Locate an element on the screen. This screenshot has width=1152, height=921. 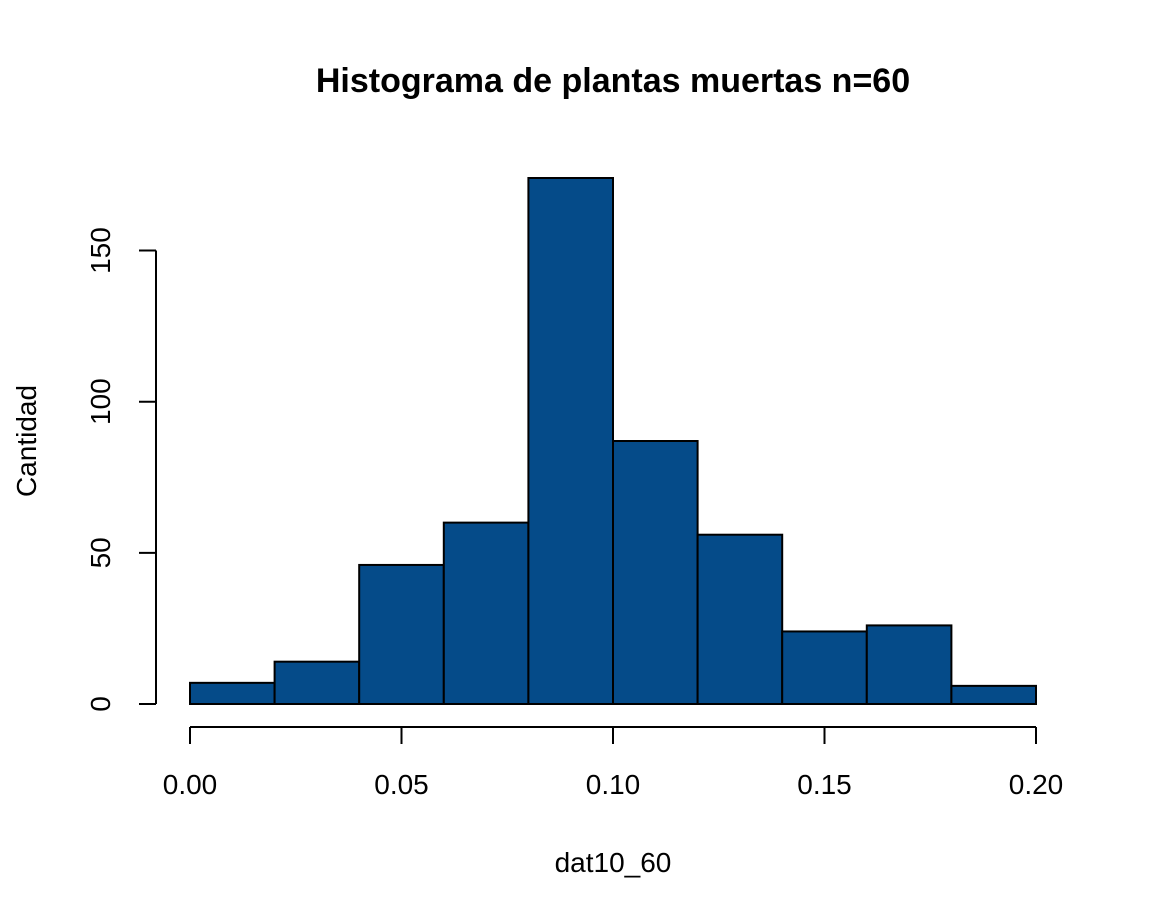
y-axis: 0 50 100 150 is located at coordinates (121, 469).